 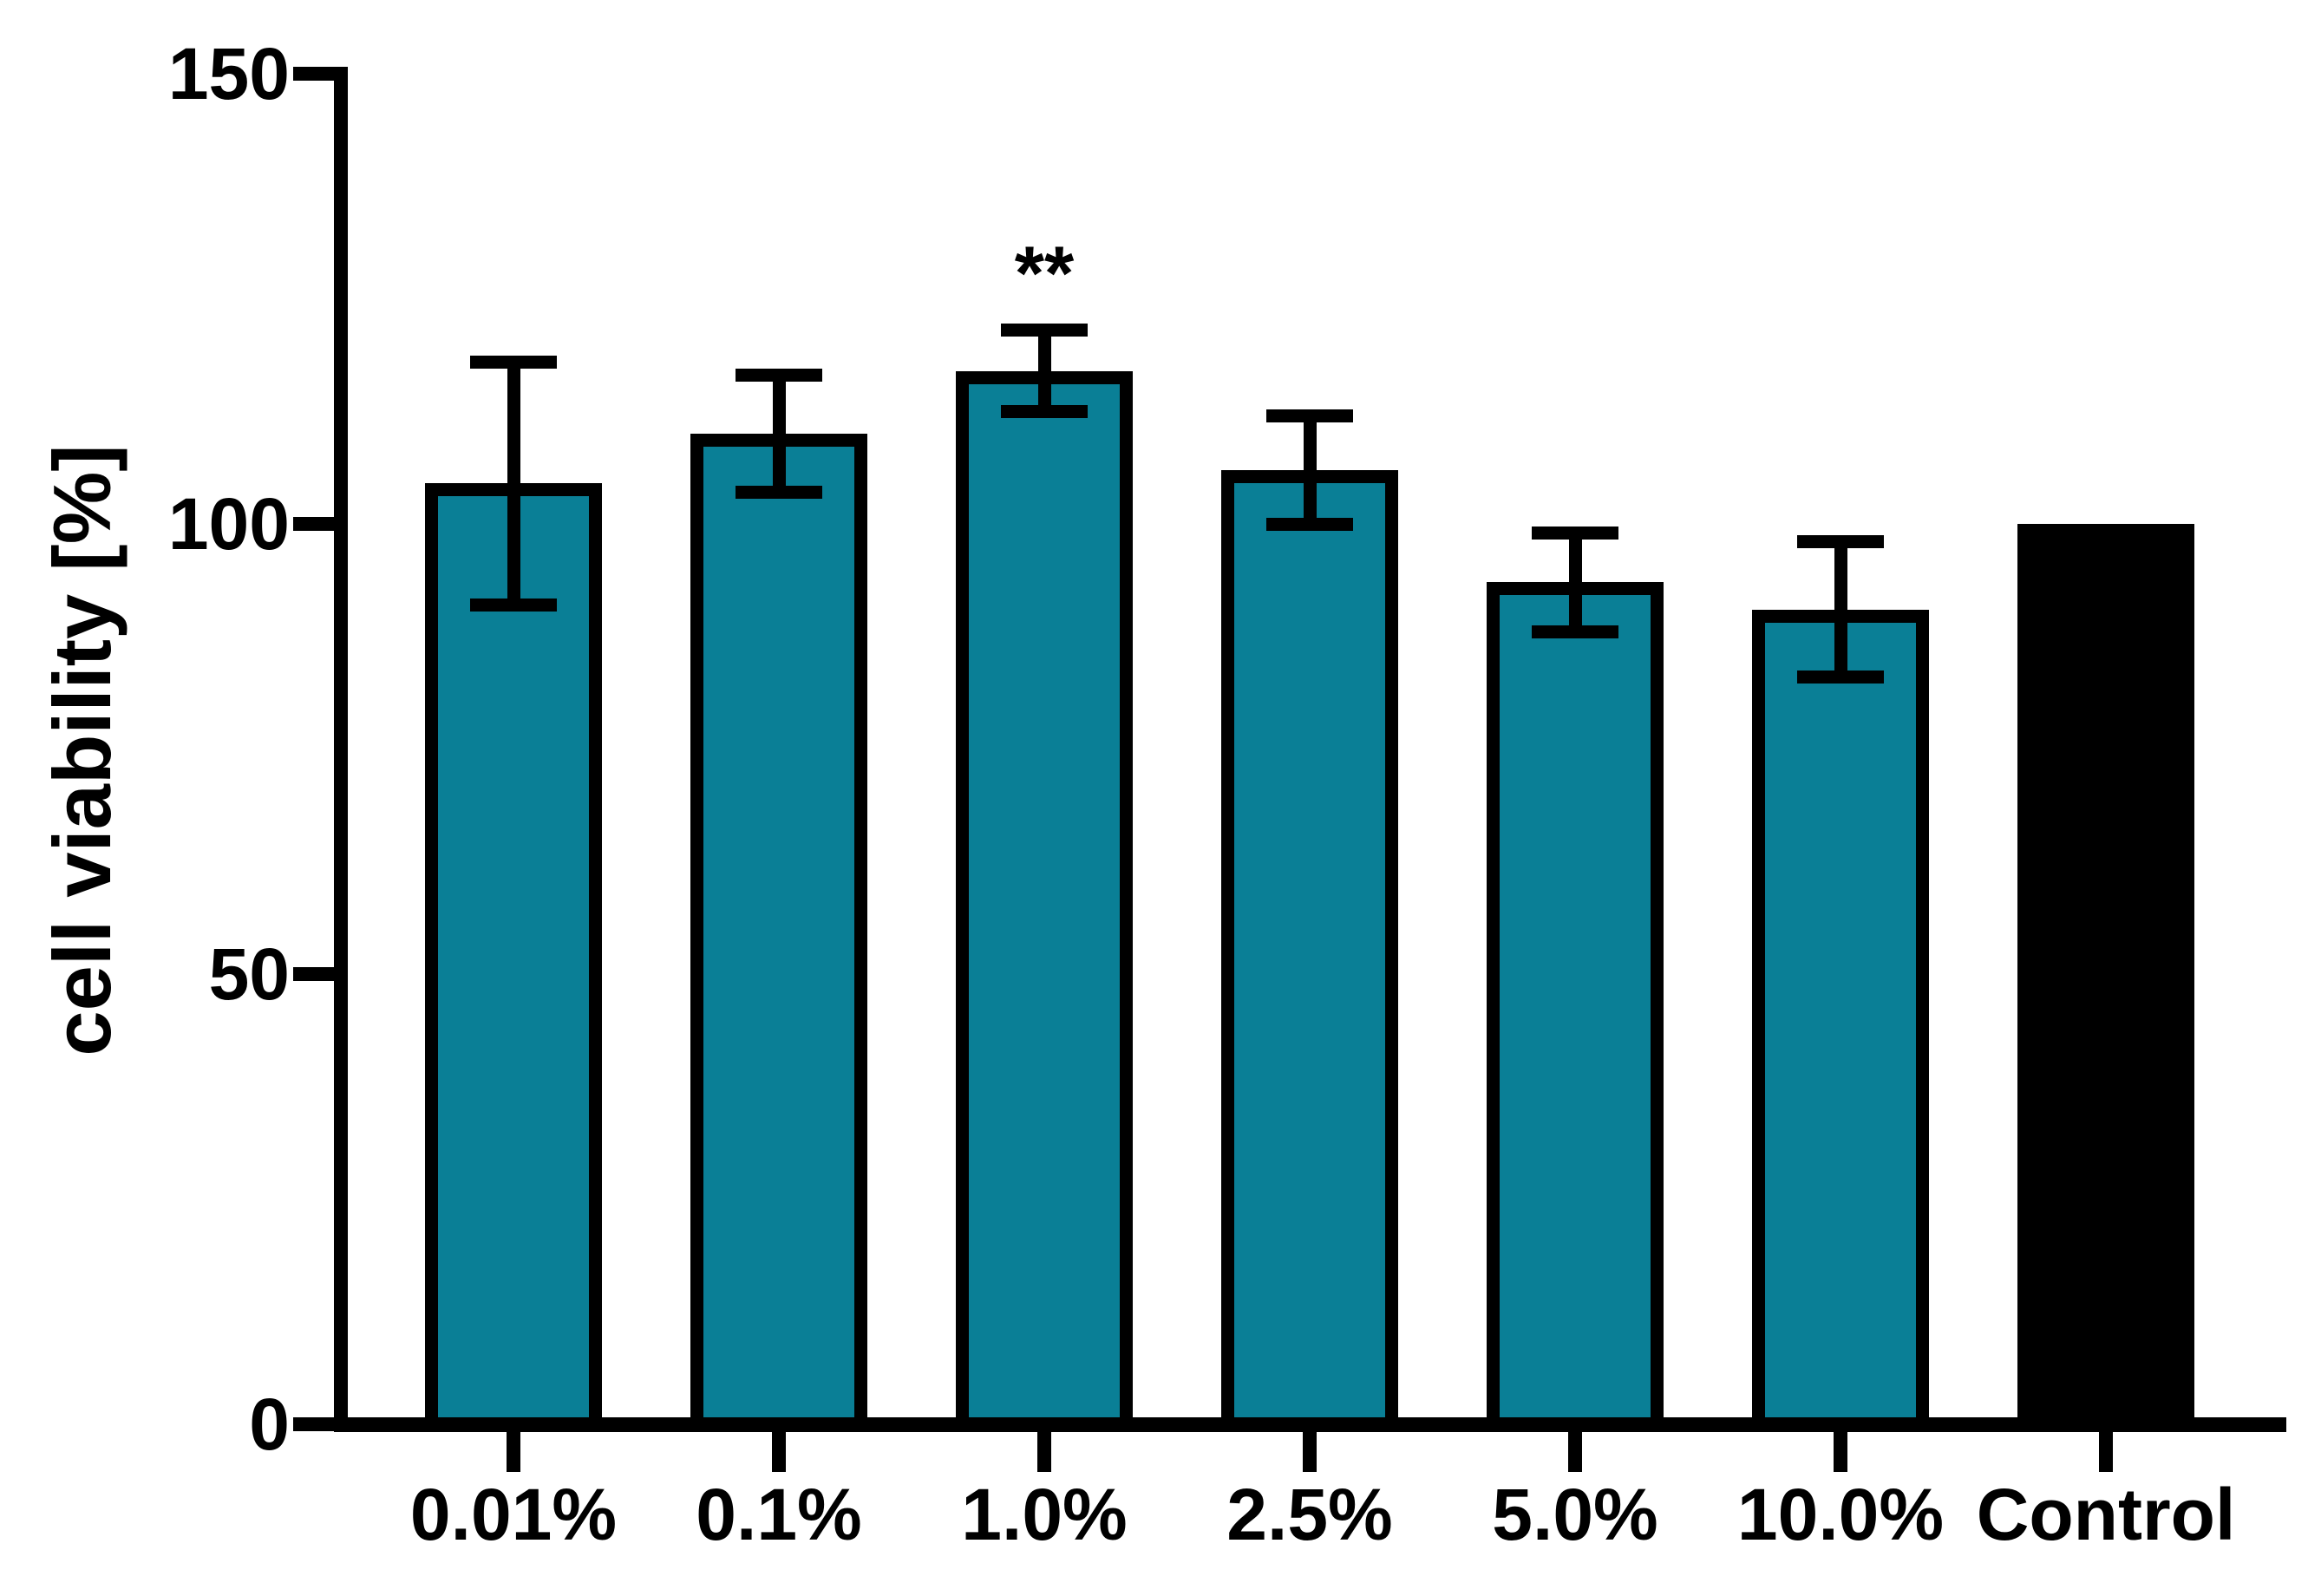 What do you see at coordinates (1044, 272) in the screenshot?
I see `significance-marker: **` at bounding box center [1044, 272].